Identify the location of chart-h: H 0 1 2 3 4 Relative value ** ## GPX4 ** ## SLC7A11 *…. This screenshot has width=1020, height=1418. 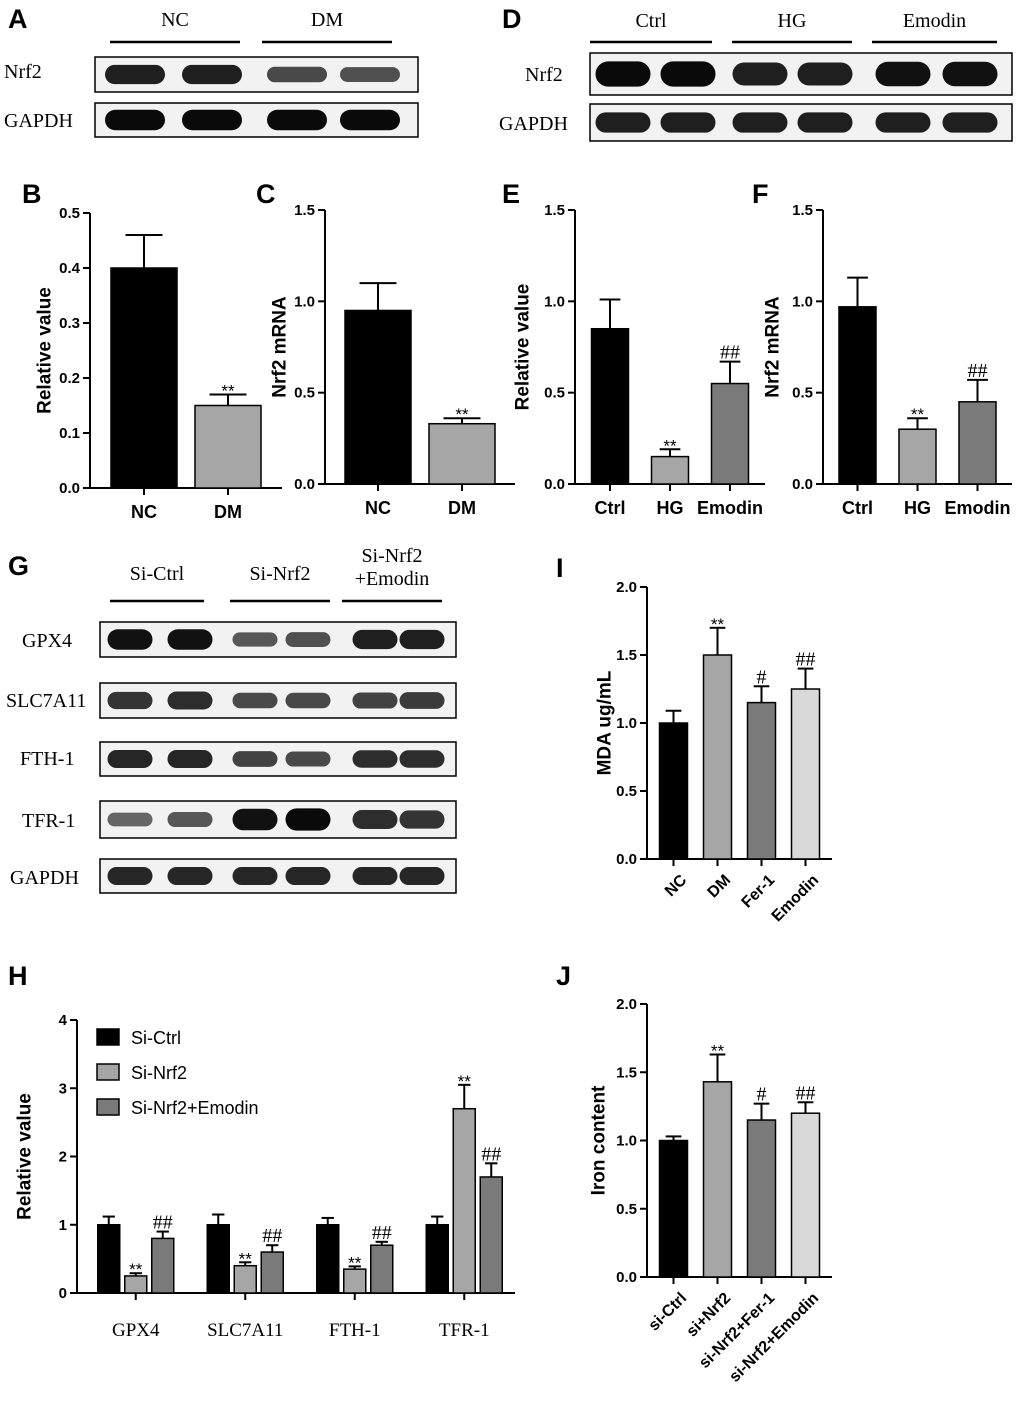
(261, 1151).